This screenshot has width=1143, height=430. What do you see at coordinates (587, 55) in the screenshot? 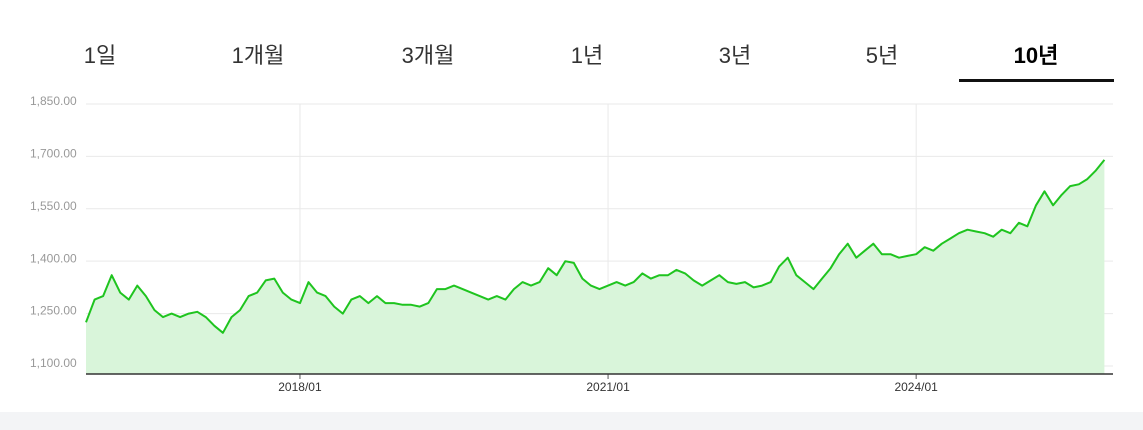
I see `tab: 1년` at bounding box center [587, 55].